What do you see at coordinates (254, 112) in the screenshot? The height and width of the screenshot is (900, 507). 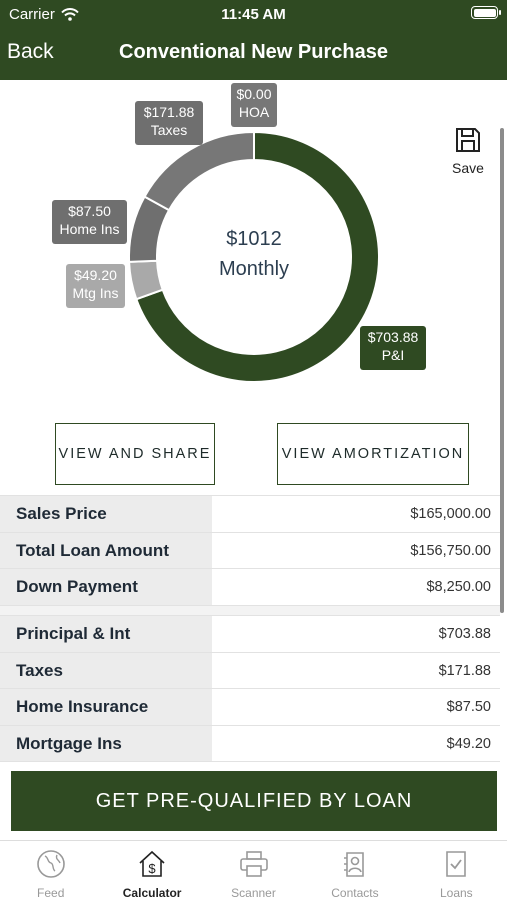 I see `slice-name-hoa: HOA` at bounding box center [254, 112].